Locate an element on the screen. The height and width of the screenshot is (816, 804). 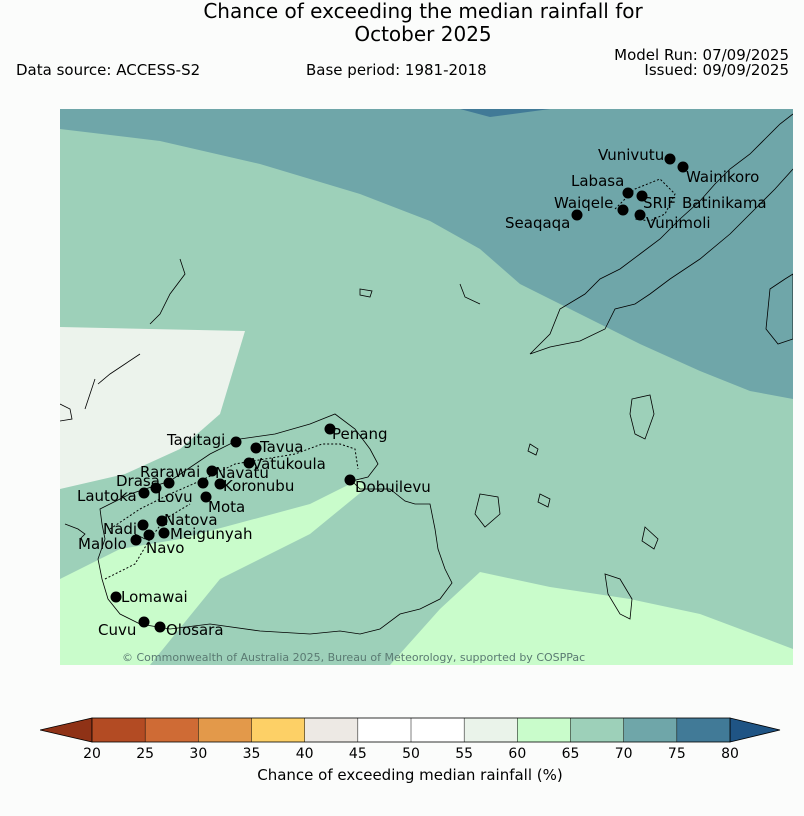
viti-levu-coast is located at coordinates (275, 524).